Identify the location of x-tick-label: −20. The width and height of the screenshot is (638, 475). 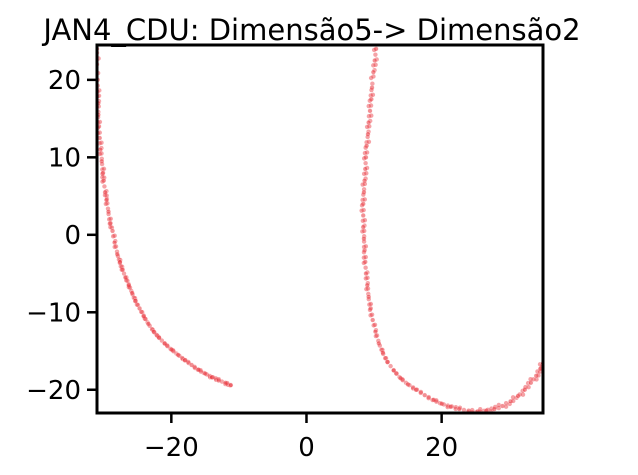
(171, 448).